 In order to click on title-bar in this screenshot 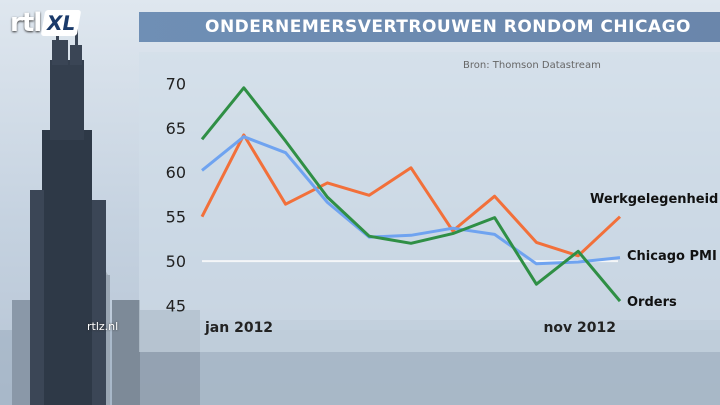, I will do `click(429, 27)`.